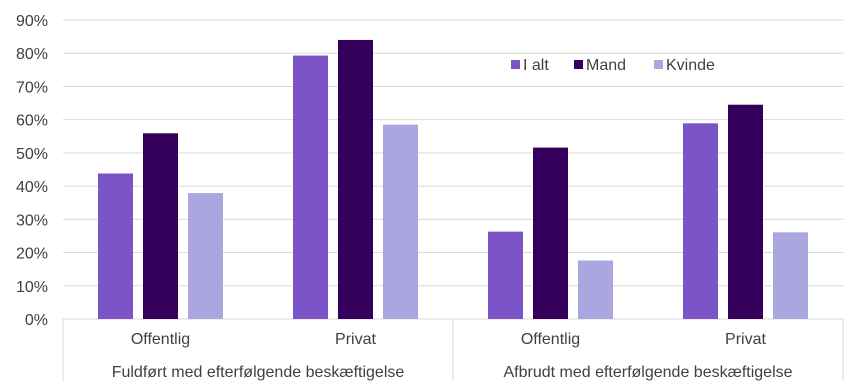  I want to click on y-tick-label: 60%, so click(32, 121).